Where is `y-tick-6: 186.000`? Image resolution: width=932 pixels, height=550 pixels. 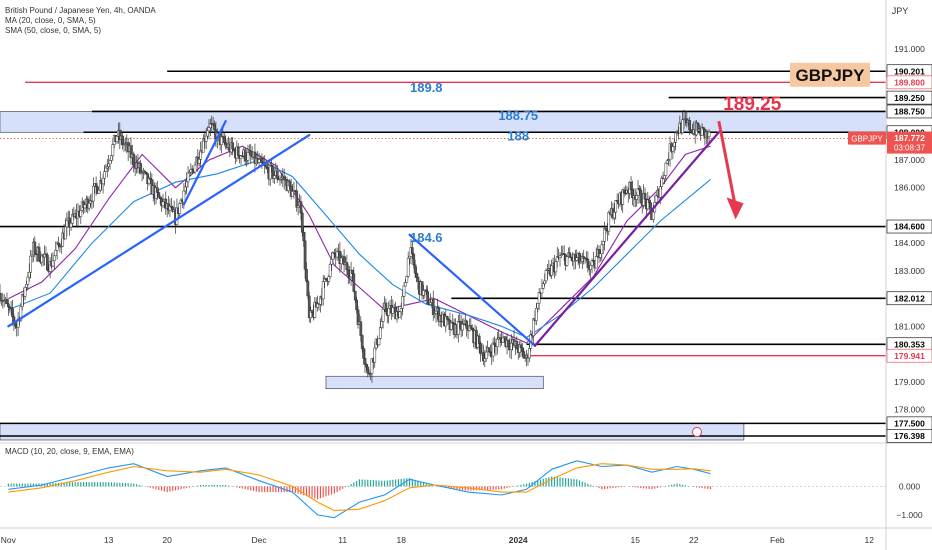
y-tick-6: 186.000 is located at coordinates (909, 188).